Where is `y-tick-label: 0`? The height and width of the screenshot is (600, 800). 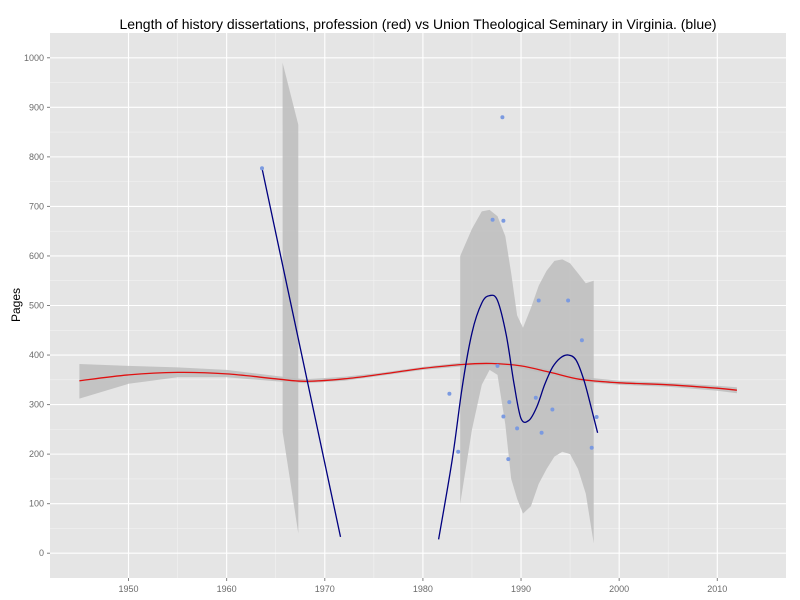
y-tick-label: 0 is located at coordinates (41, 553).